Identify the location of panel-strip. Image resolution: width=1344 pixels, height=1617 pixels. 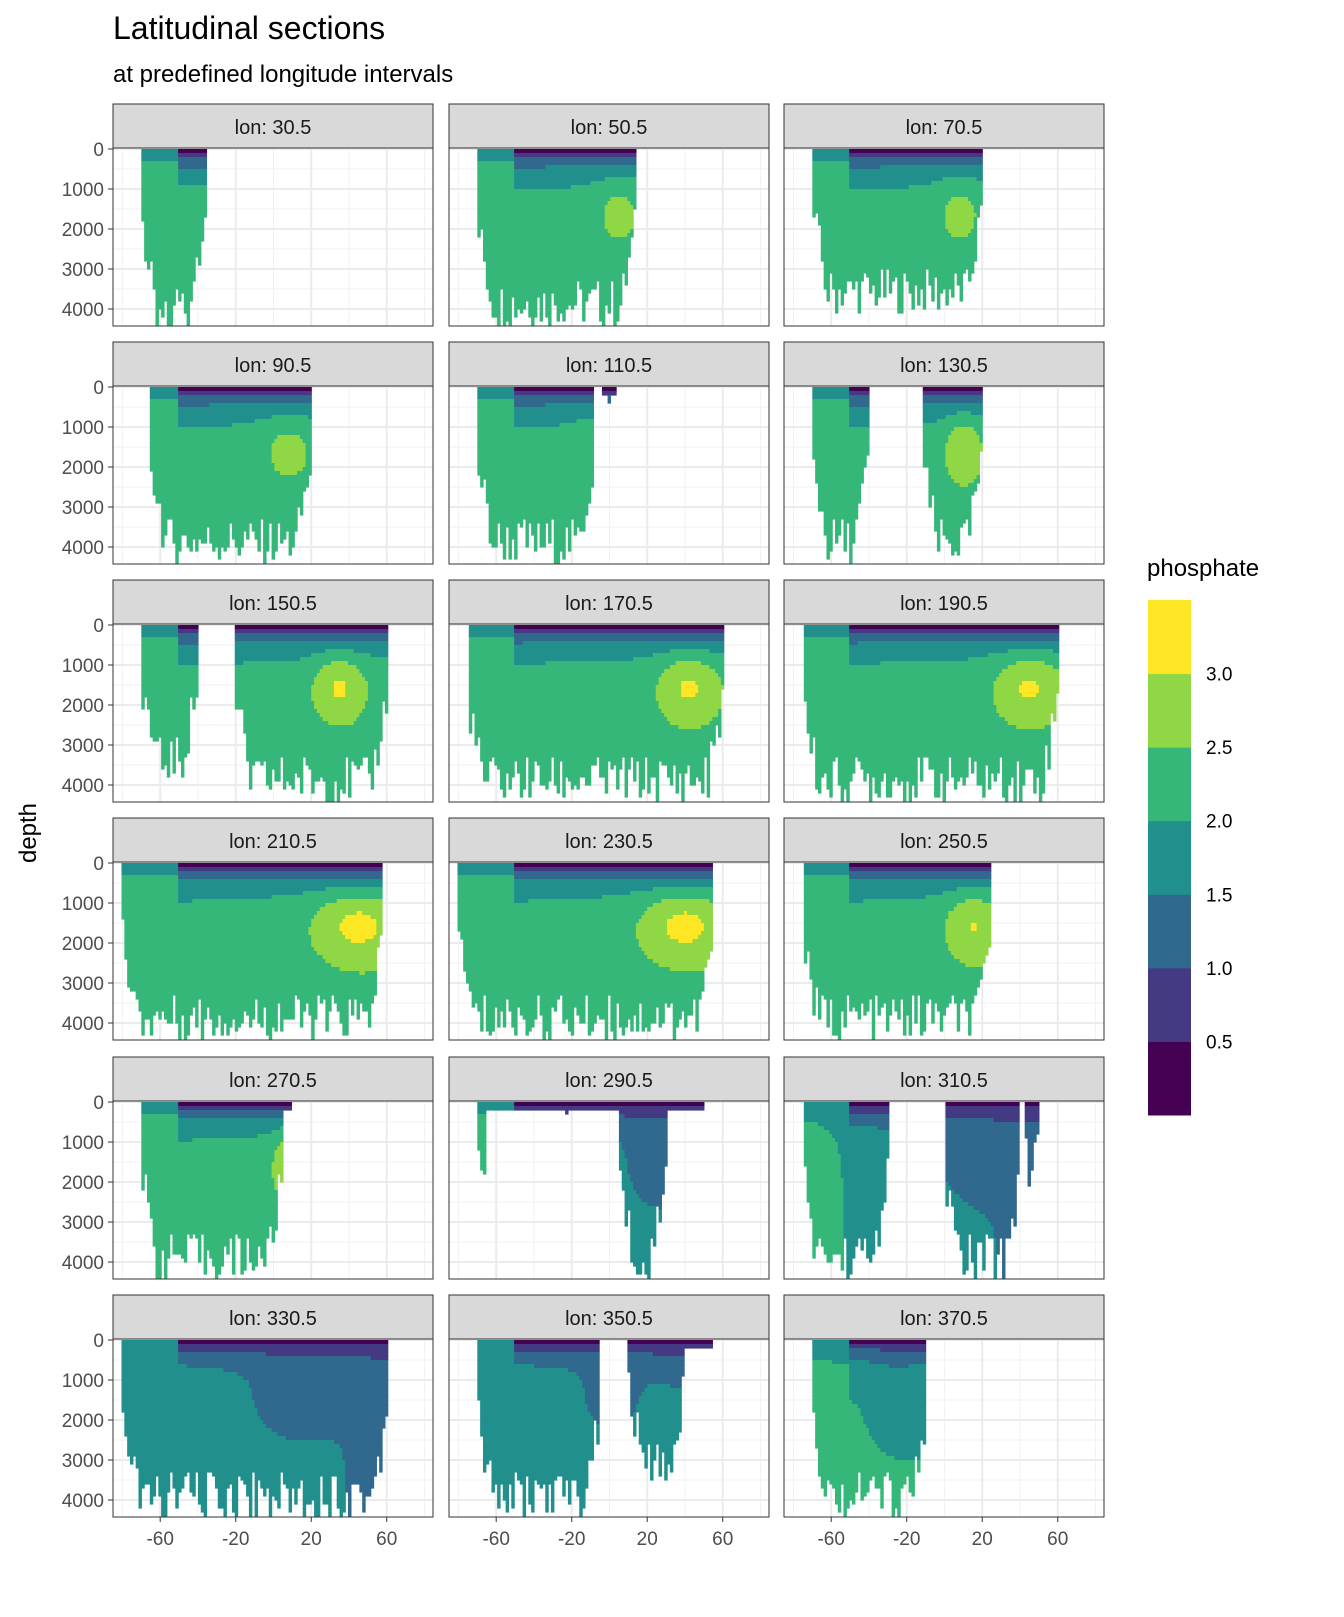
(609, 840).